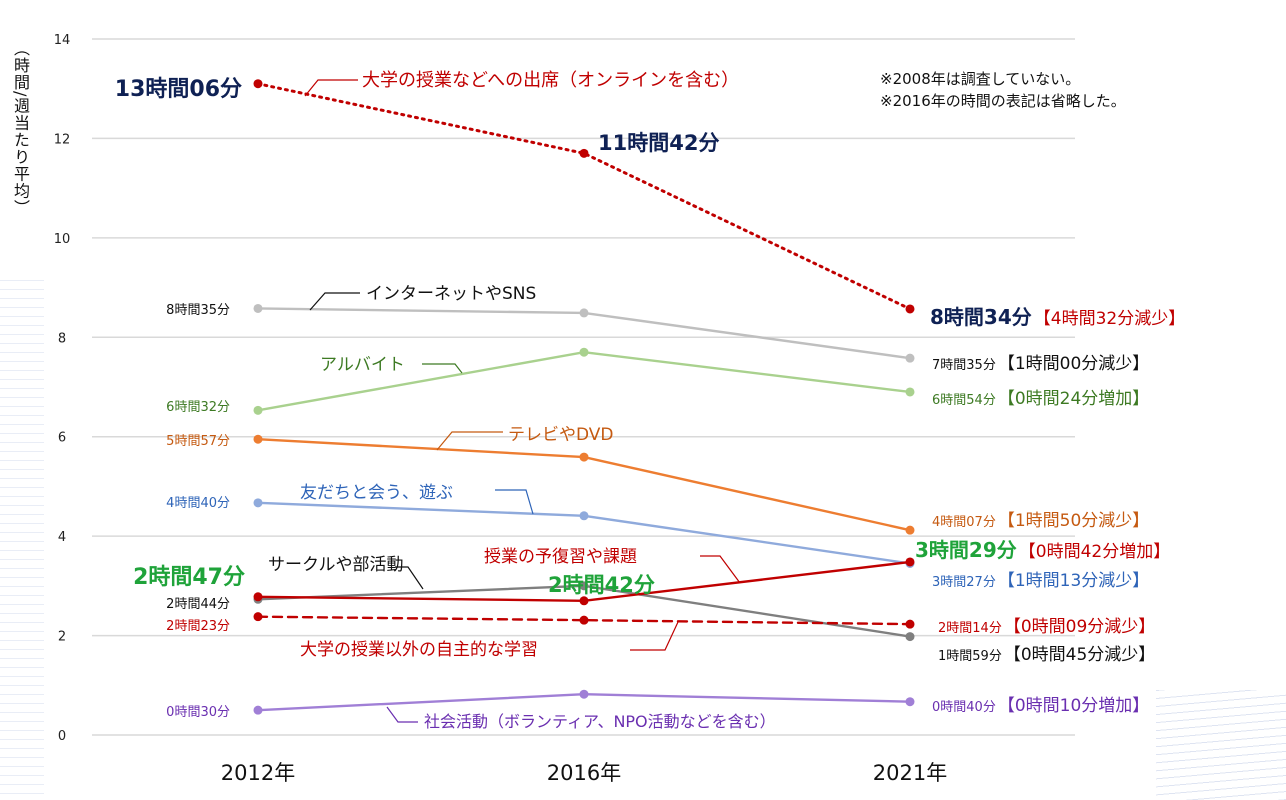  Describe the element at coordinates (600, 721) in the screenshot. I see `series-name-label: 社会活動（ボランティア、NPO活動などを含む）` at that location.